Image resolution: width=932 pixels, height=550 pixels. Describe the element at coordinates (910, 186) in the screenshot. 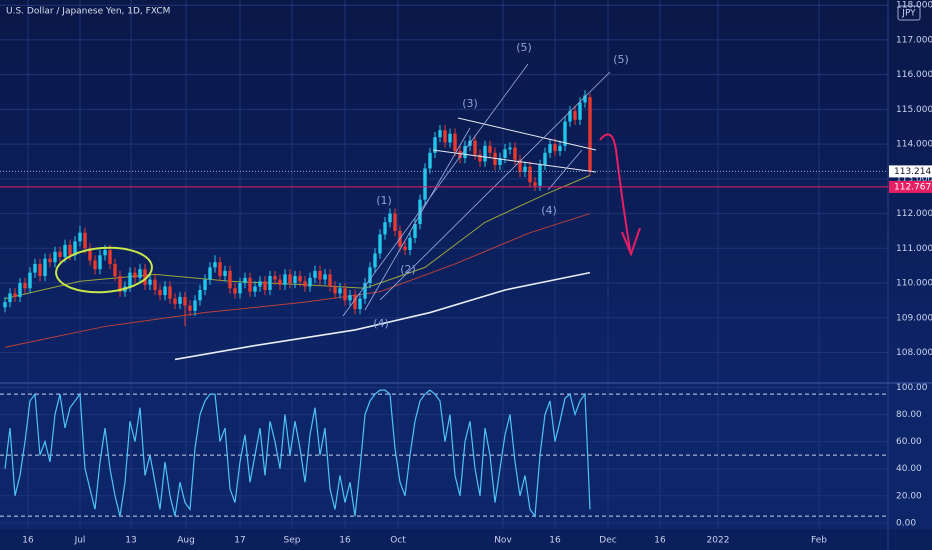

I see `level-label-box` at that location.